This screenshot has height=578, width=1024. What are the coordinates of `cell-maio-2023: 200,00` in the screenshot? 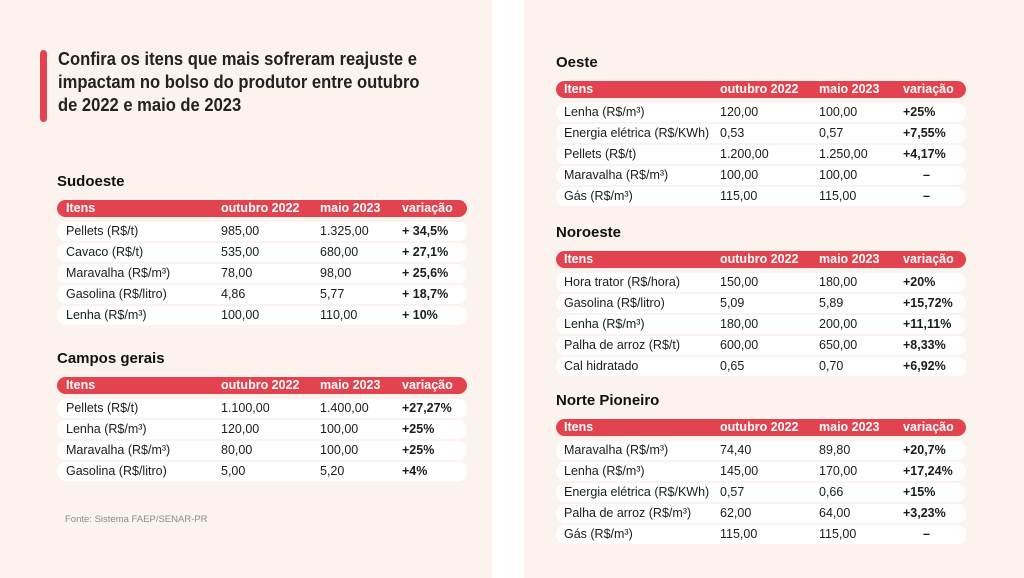 It's located at (838, 324).